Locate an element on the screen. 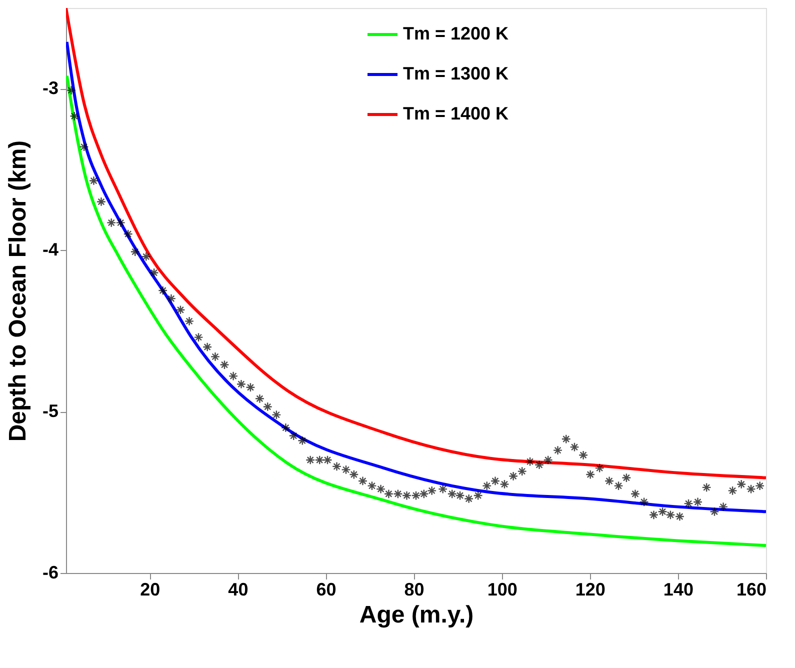 This screenshot has height=668, width=795. x-tick-label: 60 is located at coordinates (326, 590).